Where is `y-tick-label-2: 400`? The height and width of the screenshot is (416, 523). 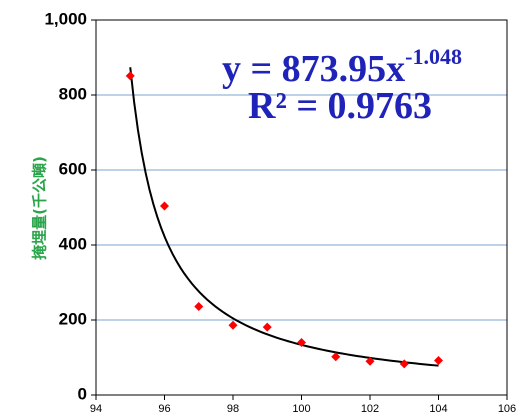
y-tick-label-2: 400 is located at coordinates (73, 243).